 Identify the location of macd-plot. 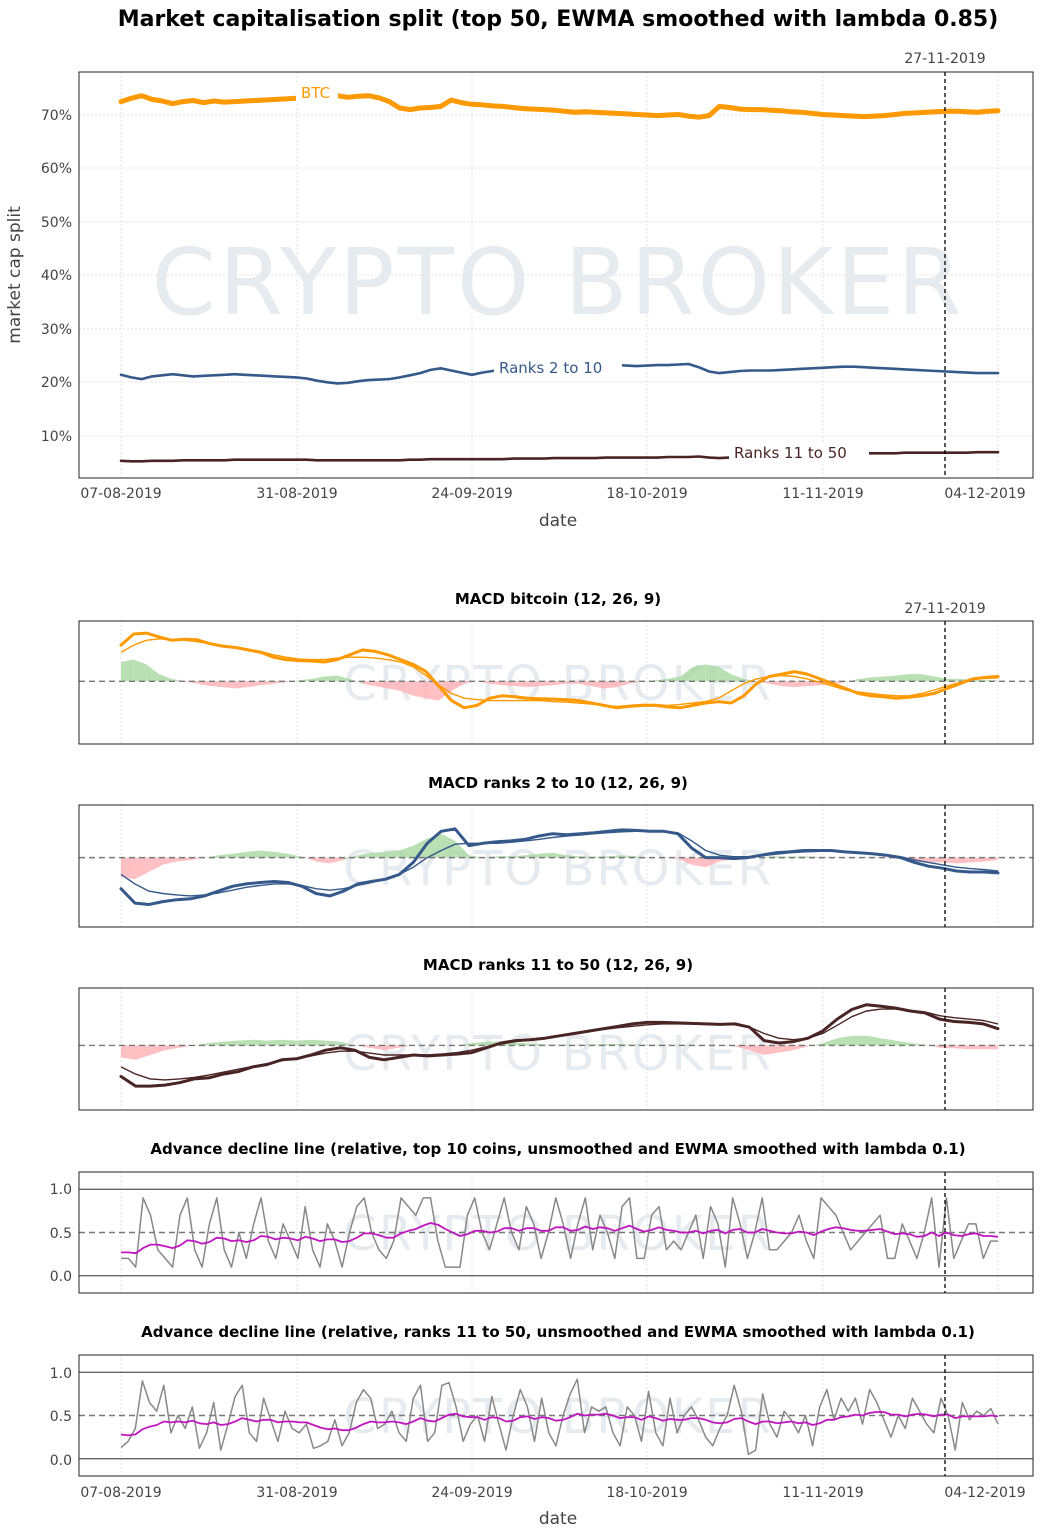
(556, 682).